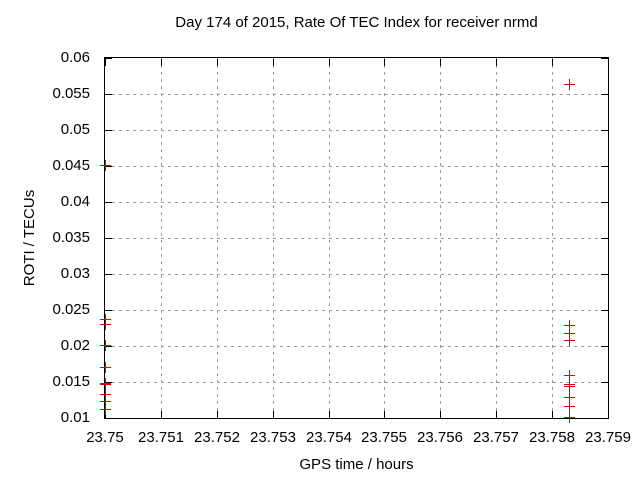  I want to click on x-tick-label: 23.75, so click(105, 437).